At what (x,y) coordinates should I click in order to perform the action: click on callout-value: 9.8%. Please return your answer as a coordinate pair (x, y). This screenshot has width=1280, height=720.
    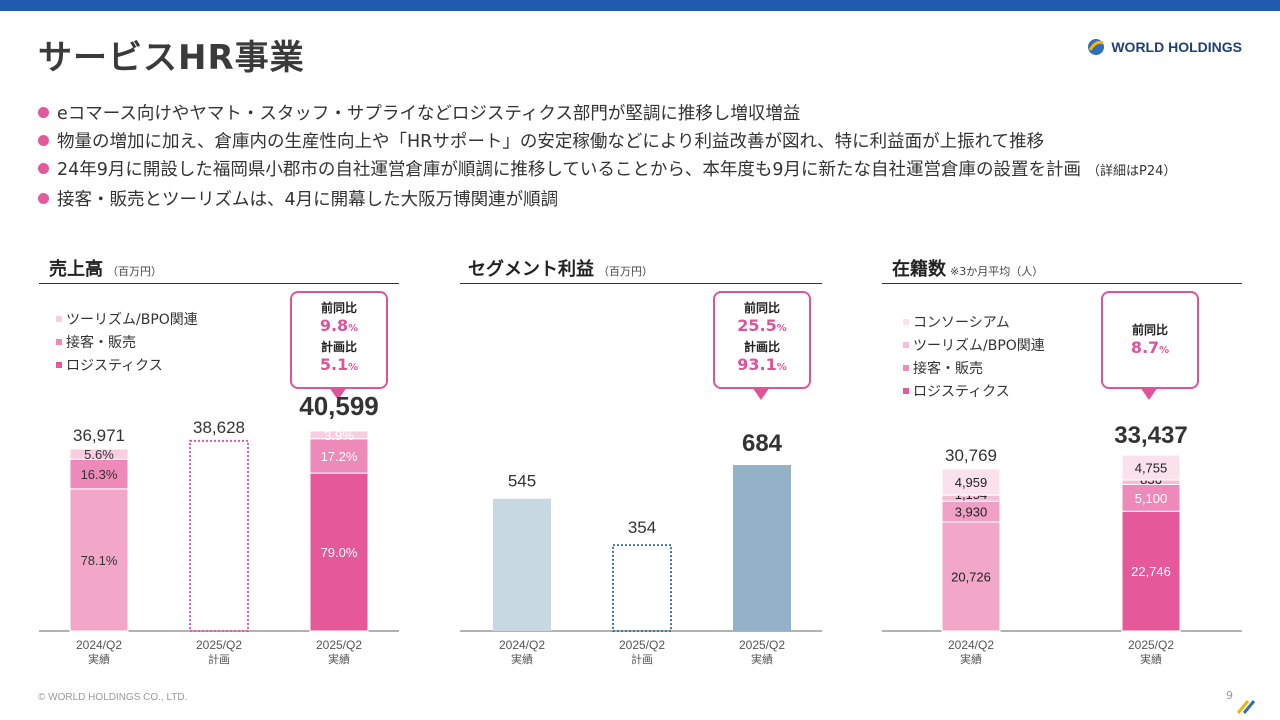
    Looking at the image, I should click on (339, 325).